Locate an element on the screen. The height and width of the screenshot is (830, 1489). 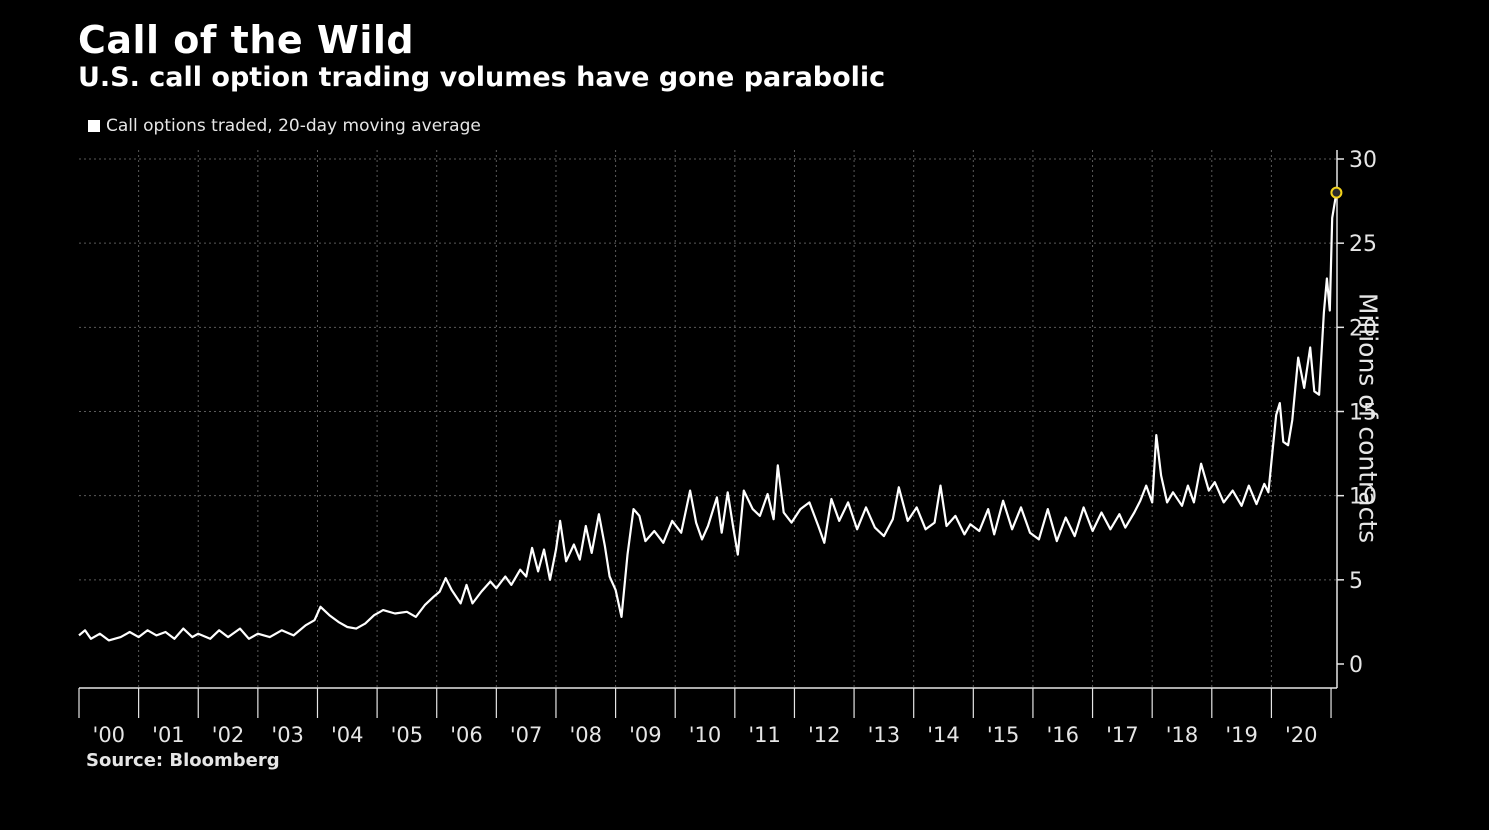
y-tick-label: 0 is located at coordinates (1356, 665).